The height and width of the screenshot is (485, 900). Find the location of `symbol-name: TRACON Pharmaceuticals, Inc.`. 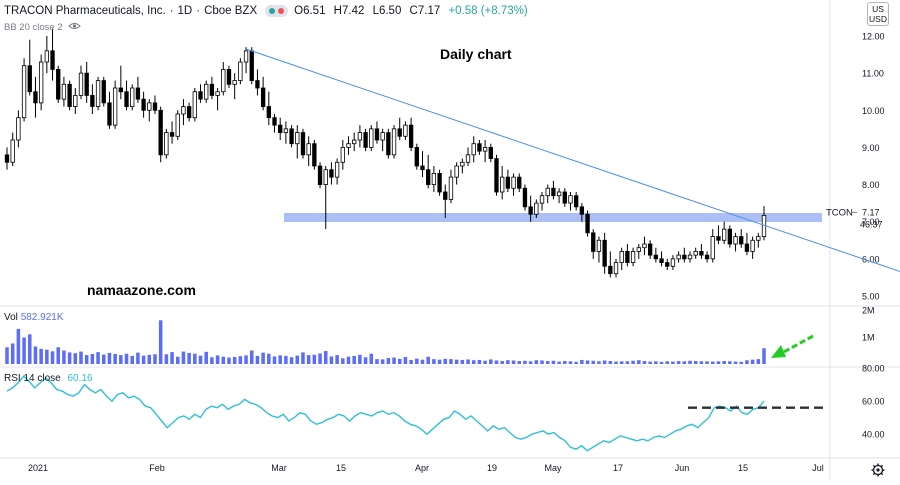

symbol-name: TRACON Pharmaceuticals, Inc. is located at coordinates (85, 11).